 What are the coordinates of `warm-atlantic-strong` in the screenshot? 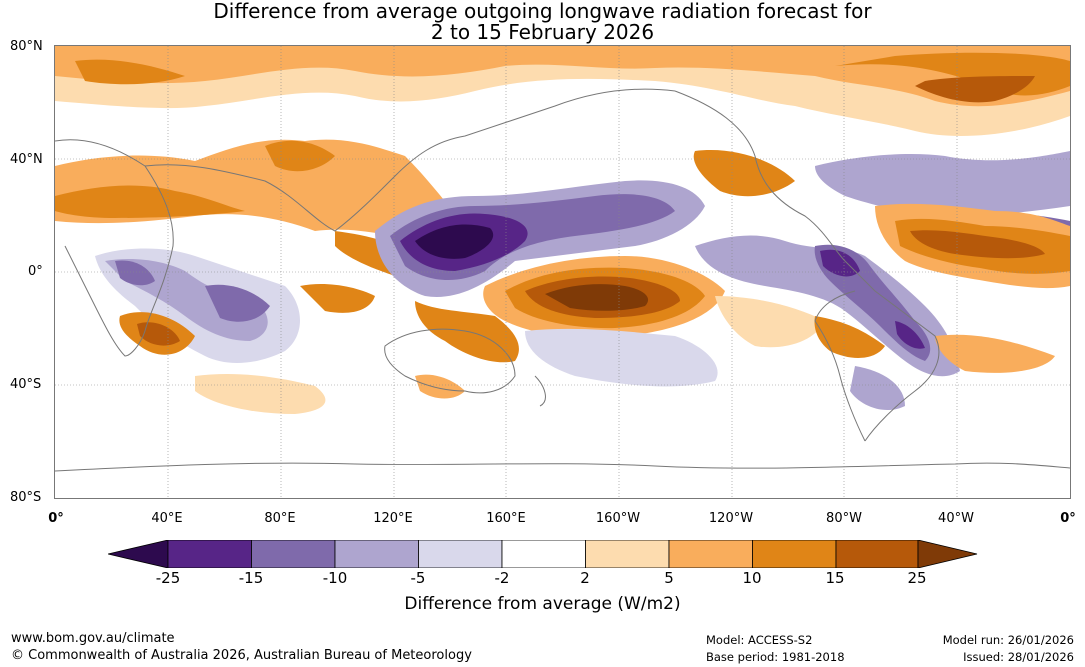 It's located at (977, 244).